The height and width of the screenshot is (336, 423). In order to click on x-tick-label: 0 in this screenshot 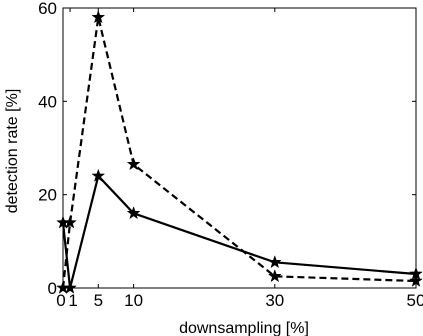, I will do `click(60, 300)`.